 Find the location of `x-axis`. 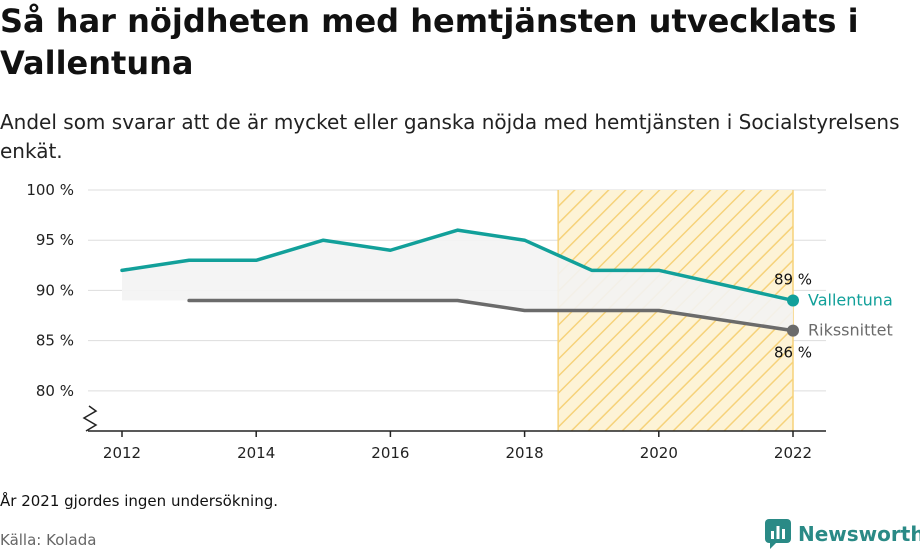

x-axis is located at coordinates (454, 421).